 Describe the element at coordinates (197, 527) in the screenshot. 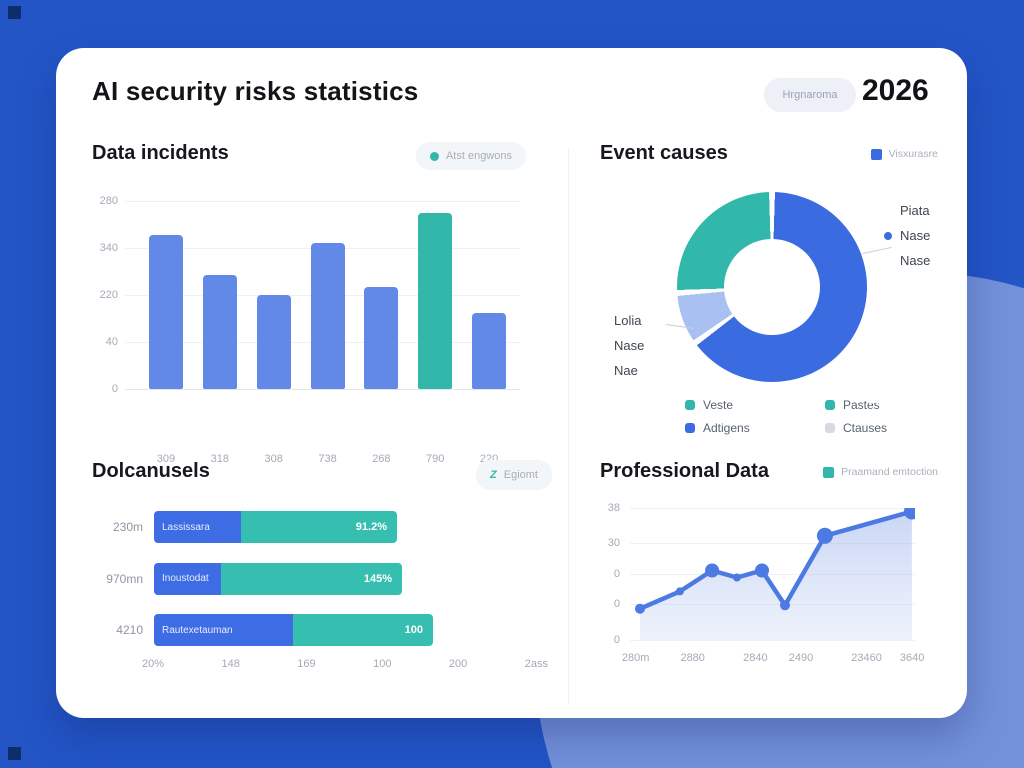

I see `bar-segment-blue: Lassissara` at that location.